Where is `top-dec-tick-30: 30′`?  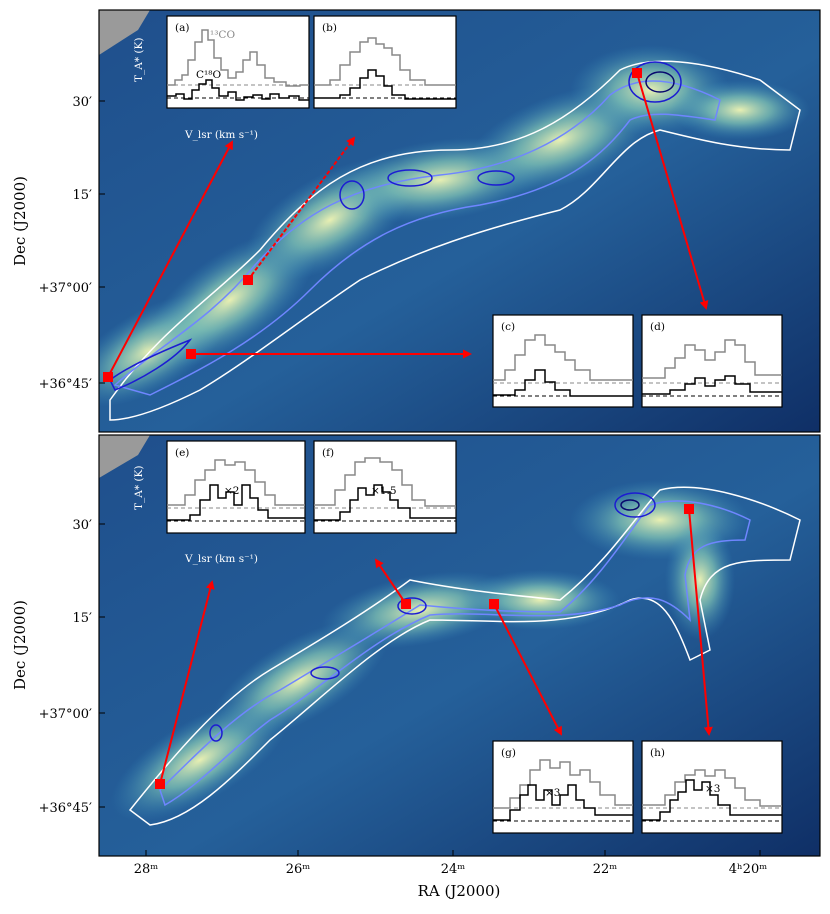
top-dec-tick-30: 30′ is located at coordinates (83, 102).